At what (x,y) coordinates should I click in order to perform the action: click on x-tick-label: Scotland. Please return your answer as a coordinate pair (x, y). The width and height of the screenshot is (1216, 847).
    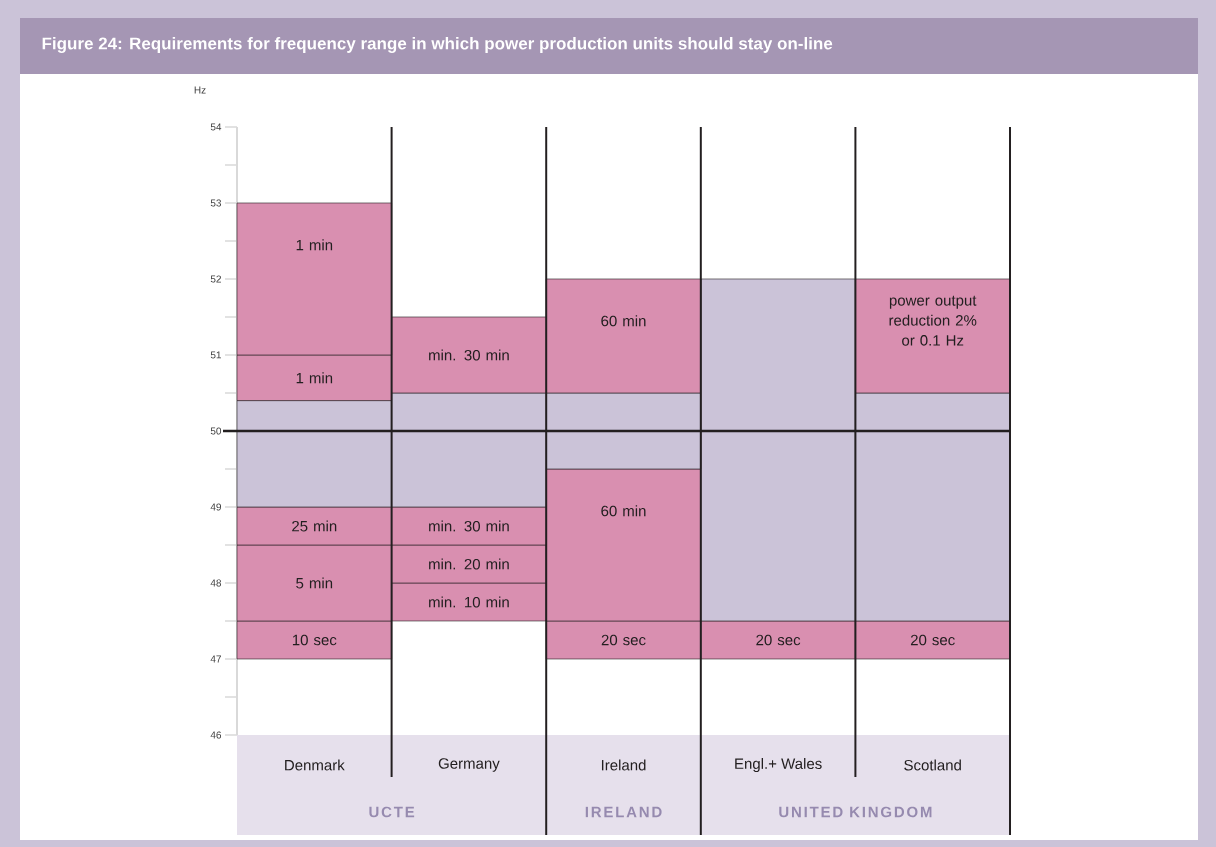
    Looking at the image, I should click on (932, 765).